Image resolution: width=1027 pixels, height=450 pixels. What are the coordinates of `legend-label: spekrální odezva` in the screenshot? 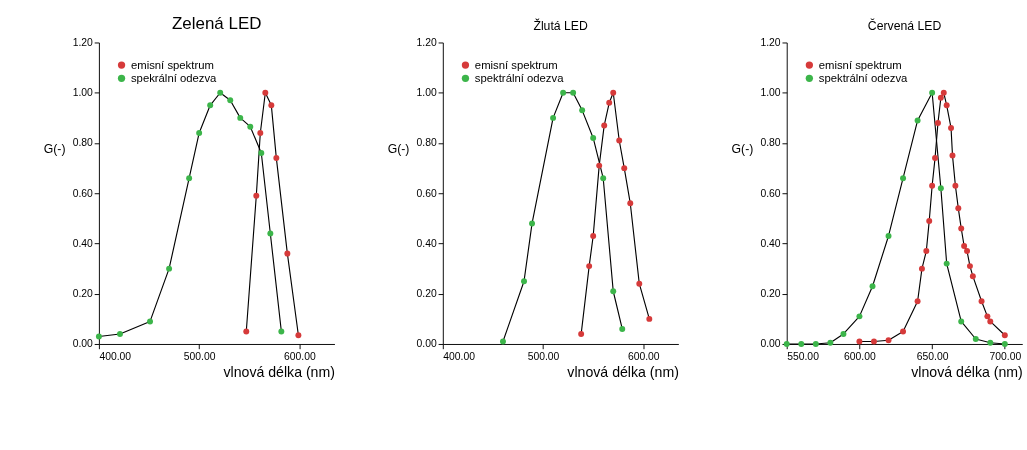 It's located at (174, 78).